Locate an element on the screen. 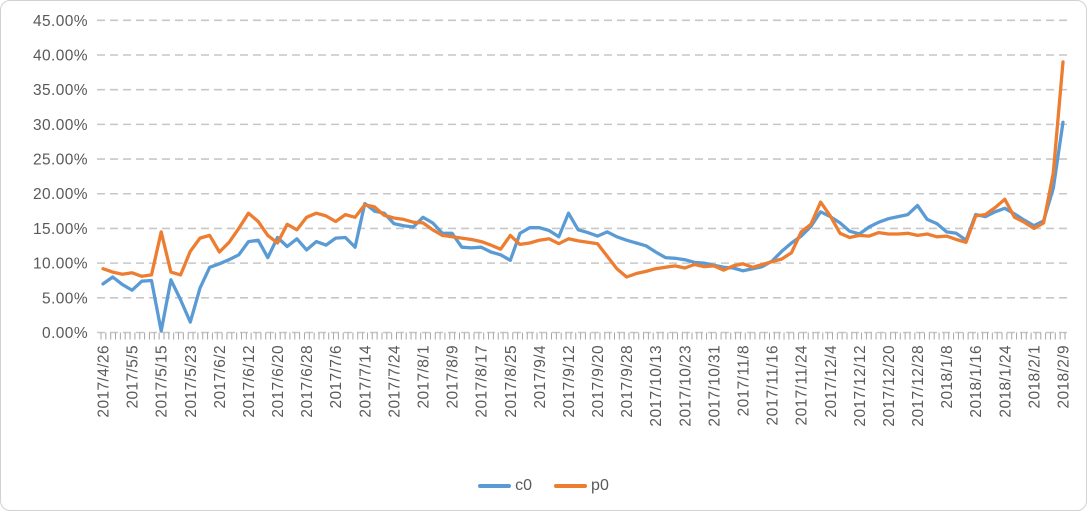 This screenshot has height=513, width=1089. x-axis-tick-label: 2018/2/9 is located at coordinates (1064, 377).